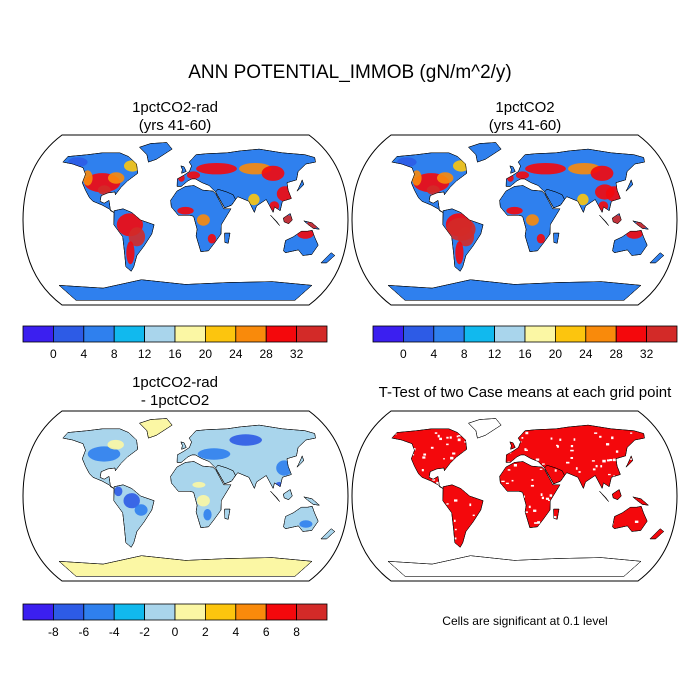 The height and width of the screenshot is (700, 700). What do you see at coordinates (185, 496) in the screenshot?
I see `map-difference` at bounding box center [185, 496].